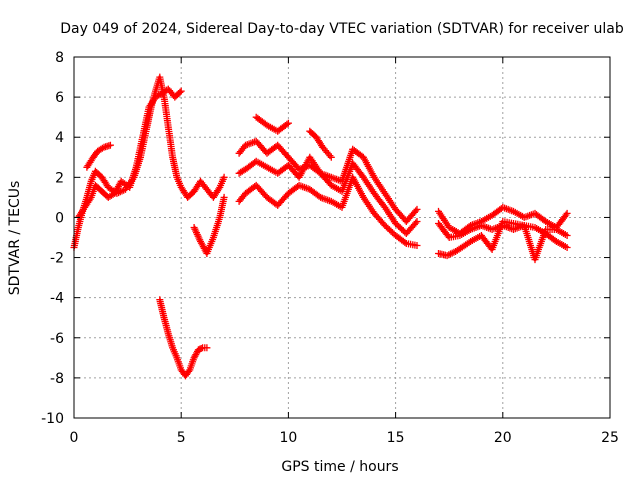 This screenshot has height=480, width=640. What do you see at coordinates (59, 58) in the screenshot?
I see `y-tick-label: 8` at bounding box center [59, 58].